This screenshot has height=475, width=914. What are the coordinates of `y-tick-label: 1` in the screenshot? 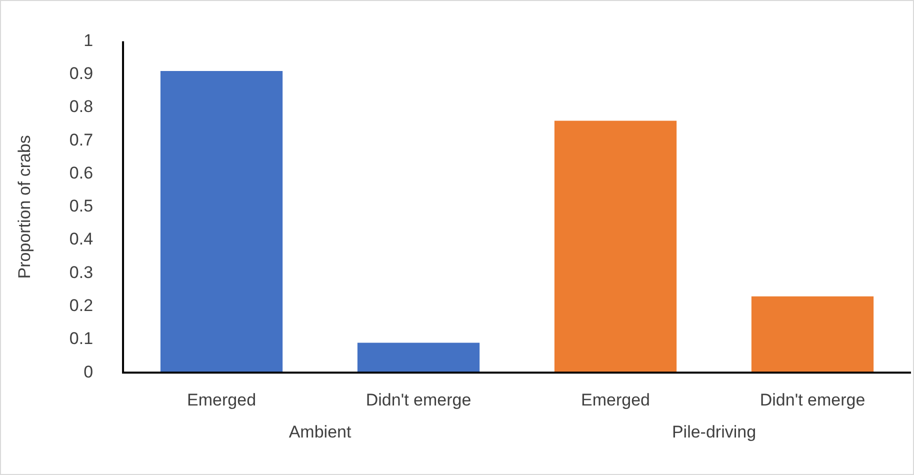 It's located at (89, 40).